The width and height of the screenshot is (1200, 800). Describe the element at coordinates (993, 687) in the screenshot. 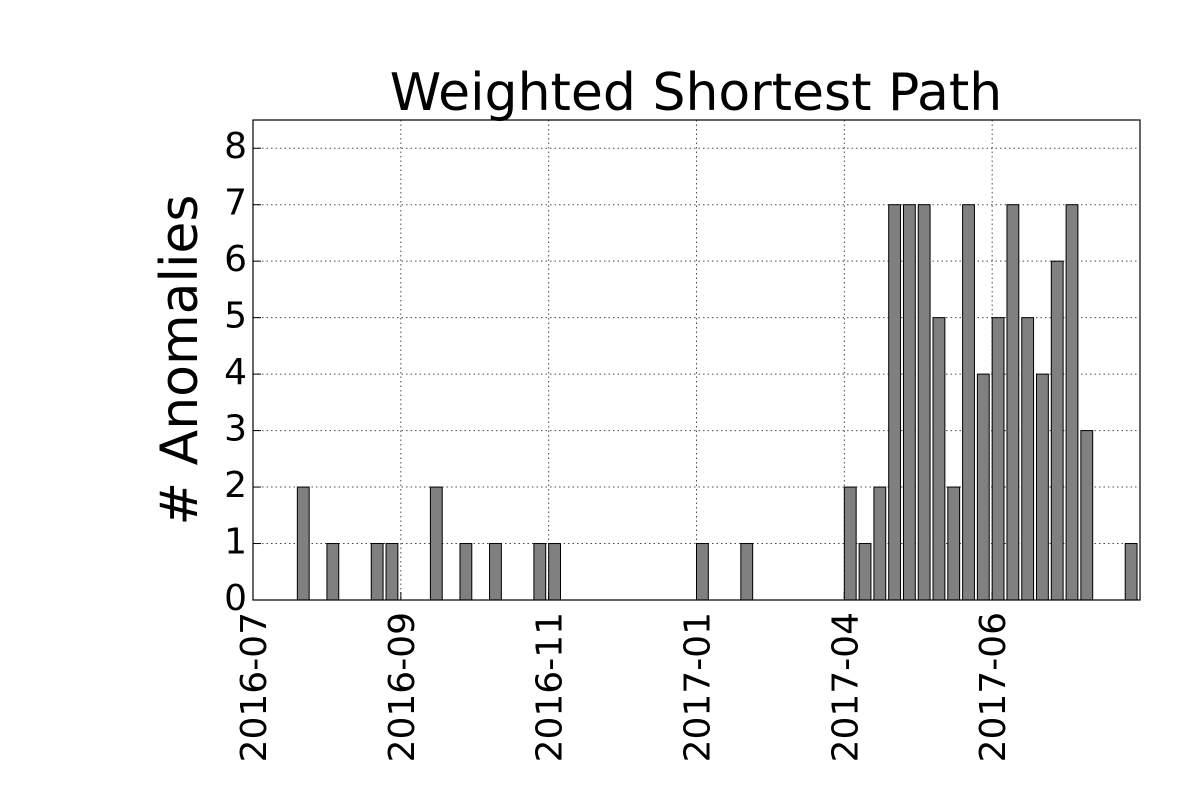

I see `x-tick-label: 2017-06` at that location.